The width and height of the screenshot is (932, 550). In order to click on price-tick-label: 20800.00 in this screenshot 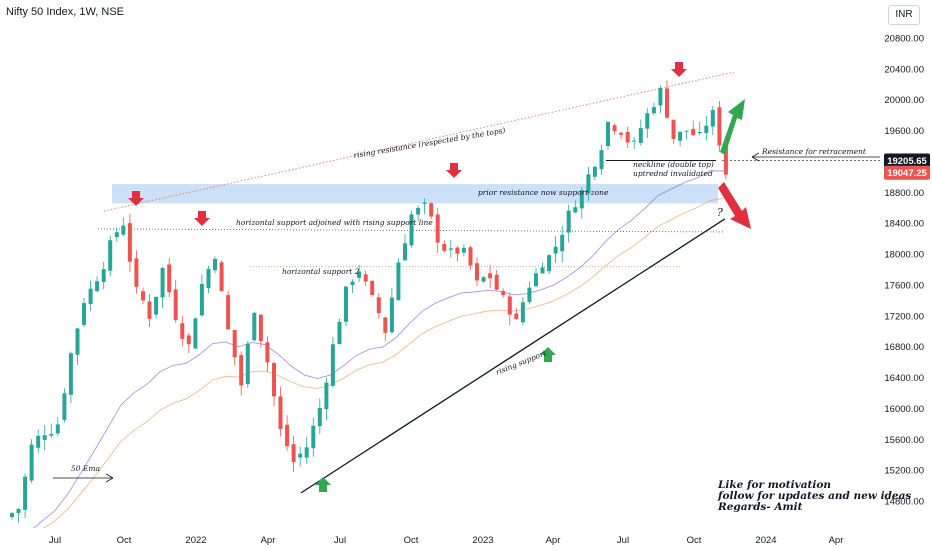, I will do `click(904, 38)`.